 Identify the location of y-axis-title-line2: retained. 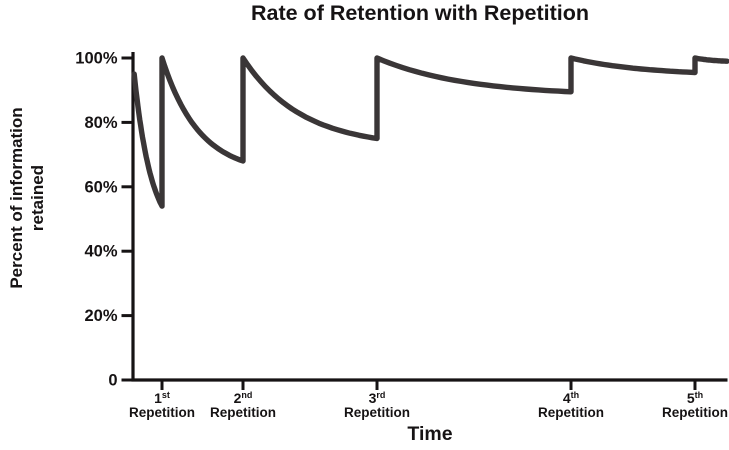
(37, 198).